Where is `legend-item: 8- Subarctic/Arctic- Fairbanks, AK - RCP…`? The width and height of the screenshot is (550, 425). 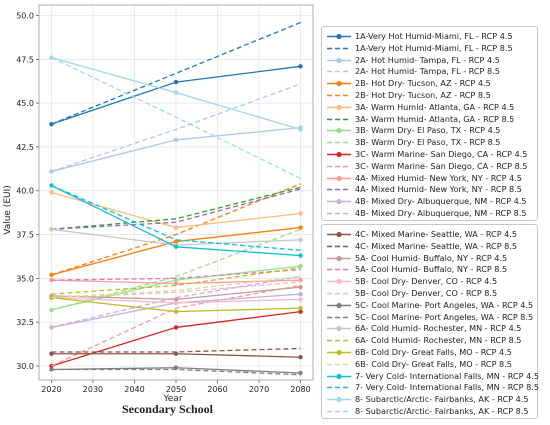
legend-item: 8- Subarctic/Arctic- Fairbanks, AK - RCP… is located at coordinates (429, 411).